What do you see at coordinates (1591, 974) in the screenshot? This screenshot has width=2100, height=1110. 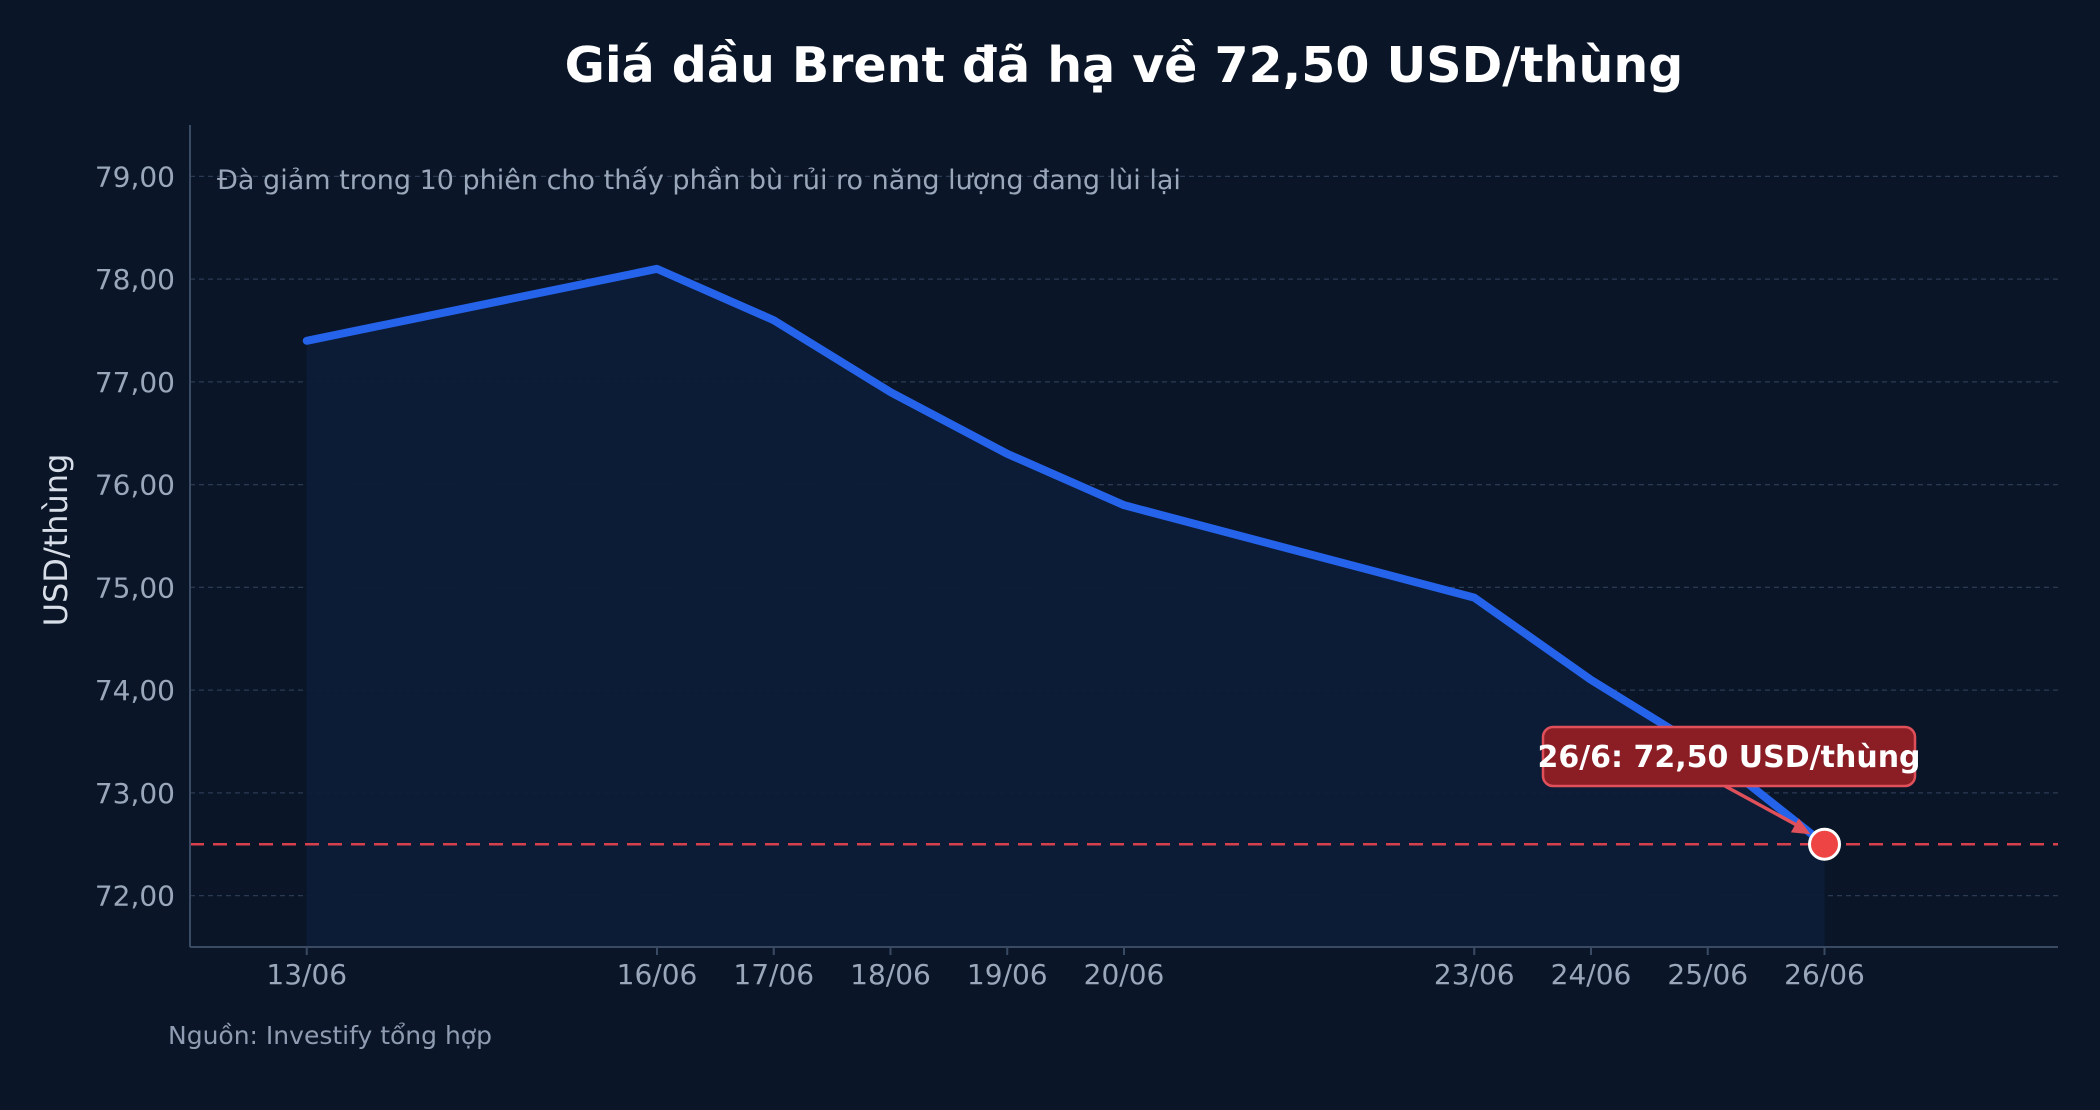 I see `x-tick-label: 24/06` at bounding box center [1591, 974].